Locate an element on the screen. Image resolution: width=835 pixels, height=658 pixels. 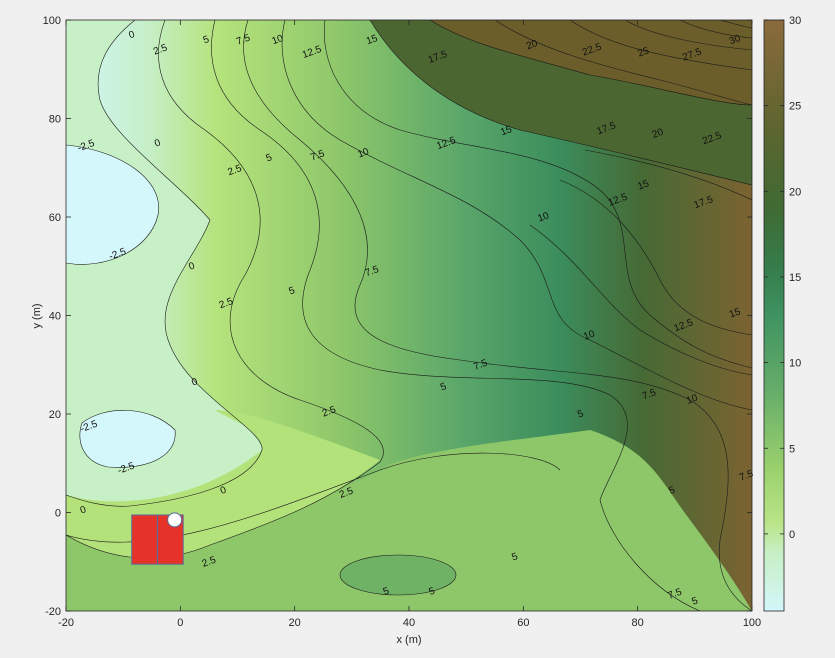
colorbar-tick-label: 5 is located at coordinates (792, 449).